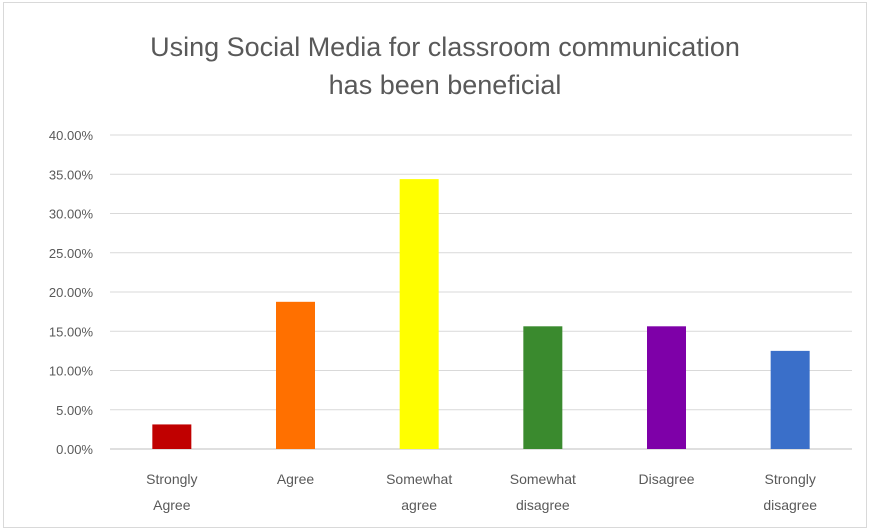 The image size is (870, 531). I want to click on y-tick-label: 40.00%, so click(71, 135).